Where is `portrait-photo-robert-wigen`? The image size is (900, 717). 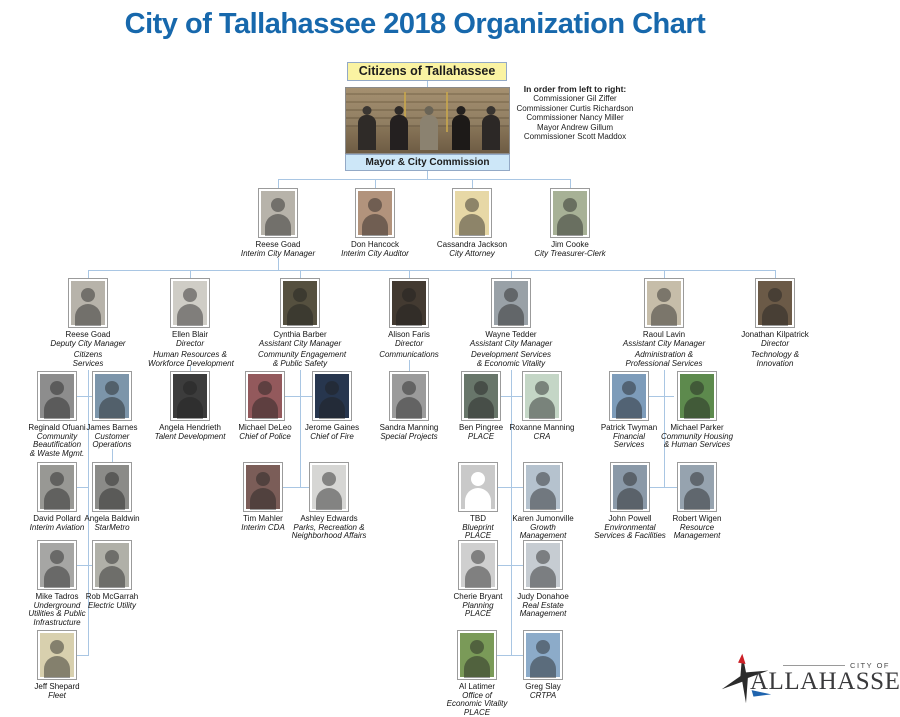 portrait-photo-robert-wigen is located at coordinates (697, 487).